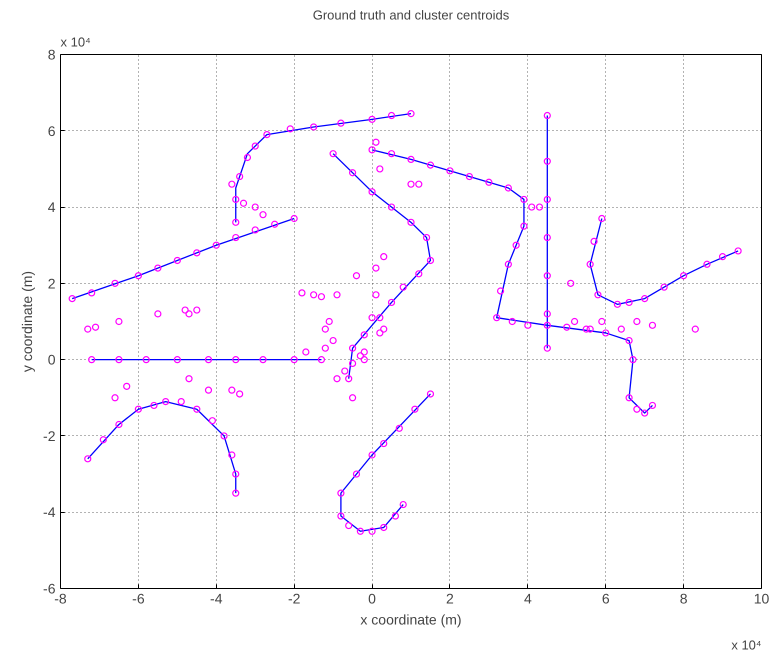  What do you see at coordinates (60, 598) in the screenshot?
I see `x-tick-label: -8` at bounding box center [60, 598].